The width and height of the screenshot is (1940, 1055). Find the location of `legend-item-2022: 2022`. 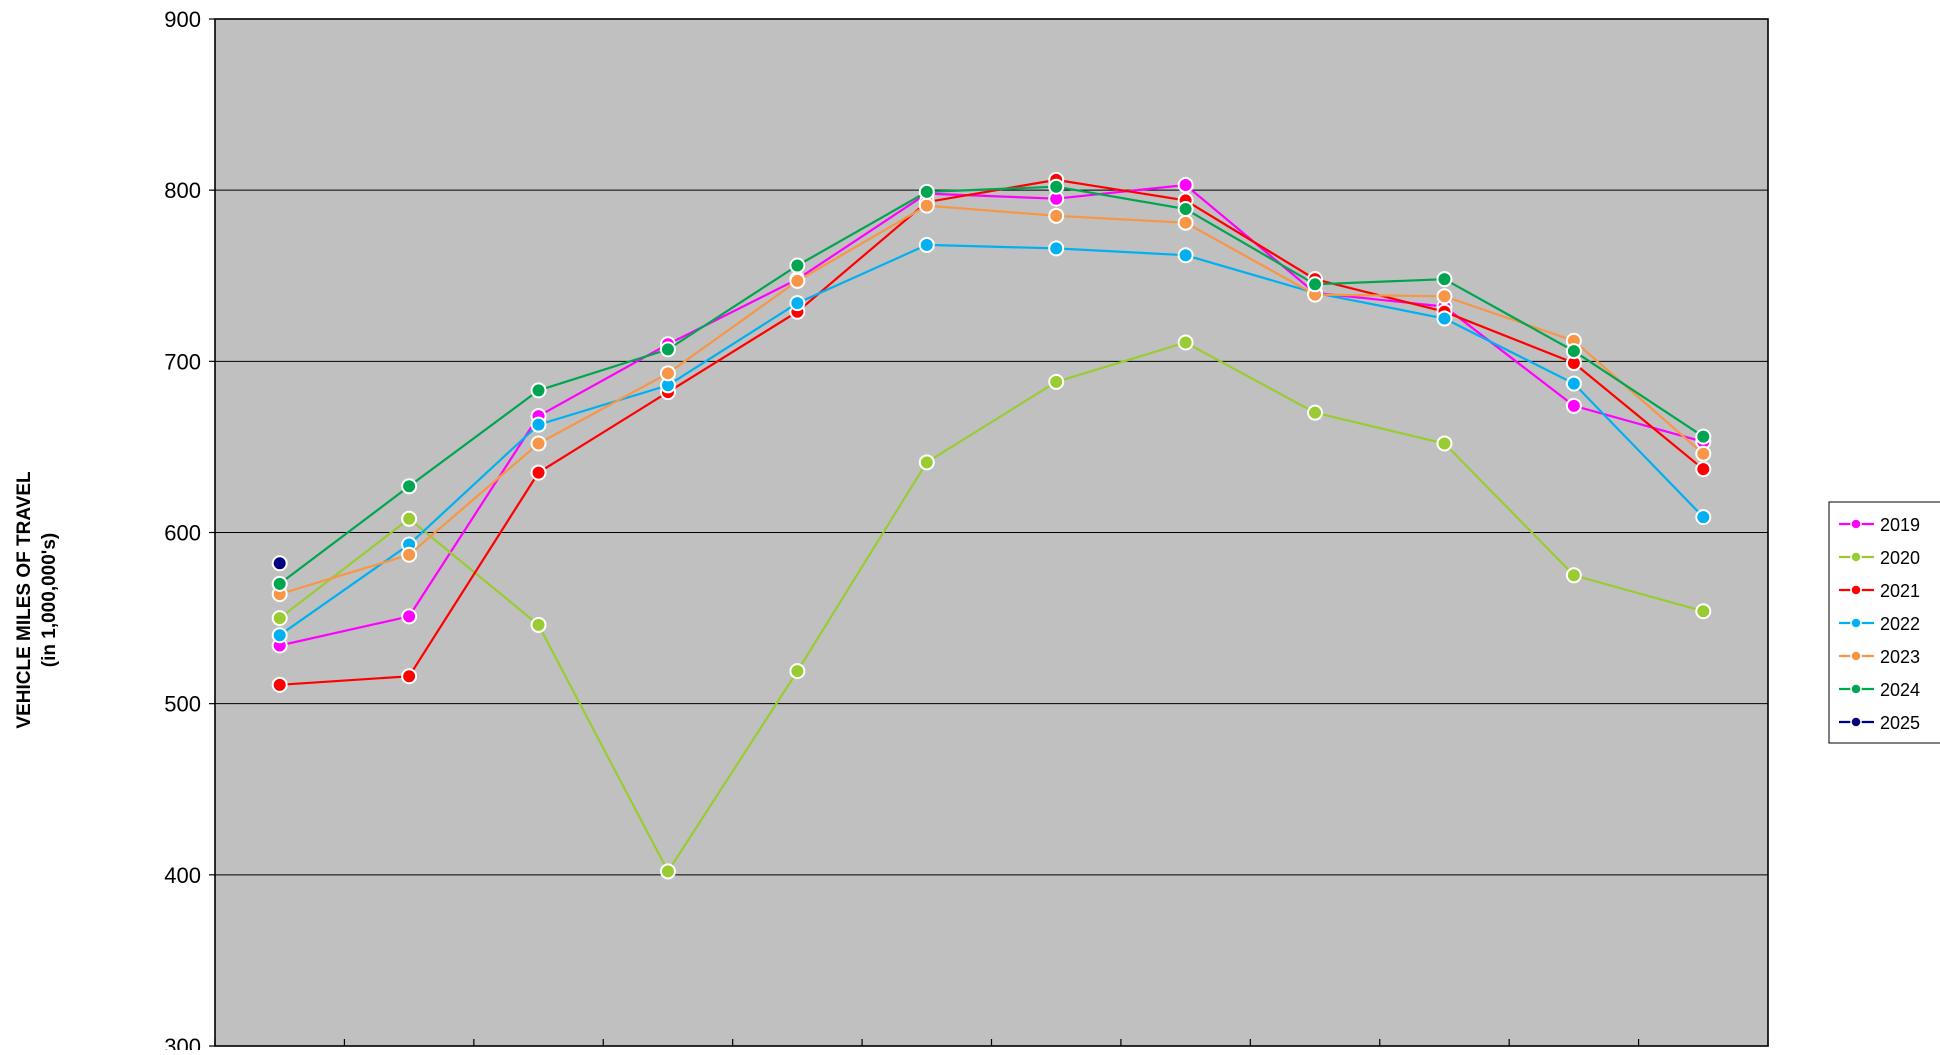

legend-item-2022: 2022 is located at coordinates (1879, 624).